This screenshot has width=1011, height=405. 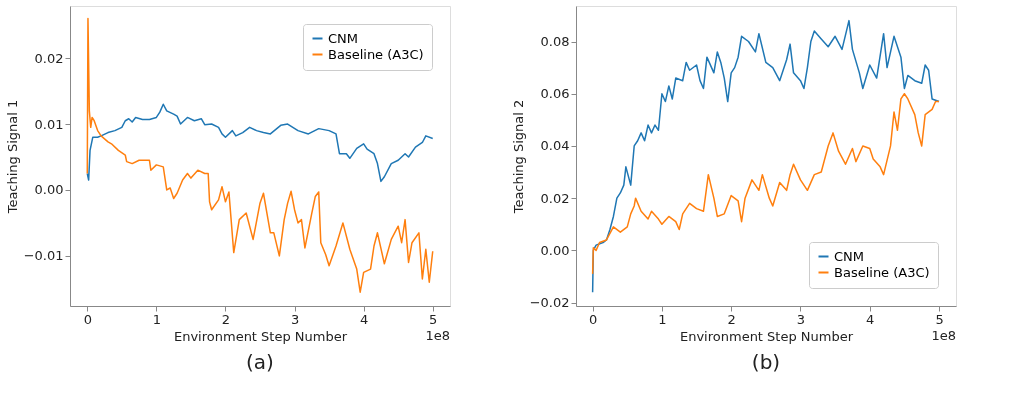 What do you see at coordinates (12, 157) in the screenshot?
I see `y-axis-title: Teaching Signal 1` at bounding box center [12, 157].